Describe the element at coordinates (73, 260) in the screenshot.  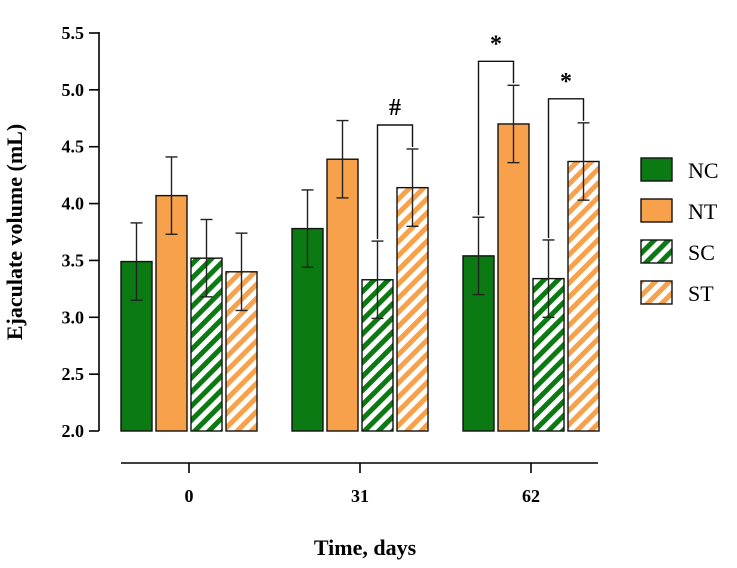
I see `y-tick-label: 3.5` at that location.